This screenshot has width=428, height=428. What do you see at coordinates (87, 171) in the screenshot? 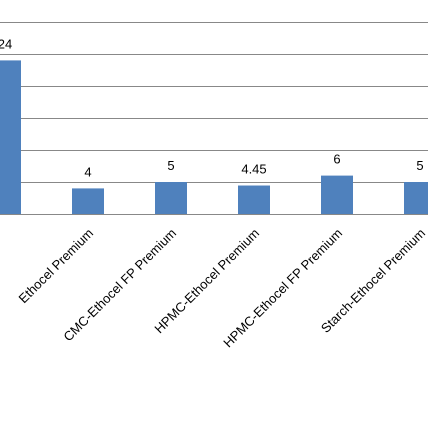
I see `value-label: 4` at bounding box center [87, 171].